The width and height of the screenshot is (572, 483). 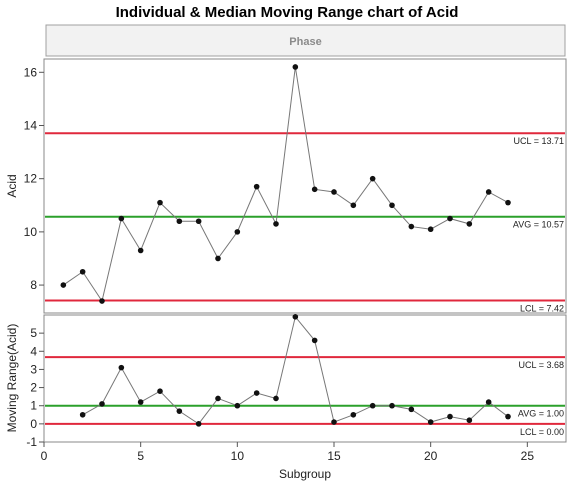 What do you see at coordinates (541, 414) in the screenshot?
I see `moving-range-avg-label: AVG = 1.00` at bounding box center [541, 414].